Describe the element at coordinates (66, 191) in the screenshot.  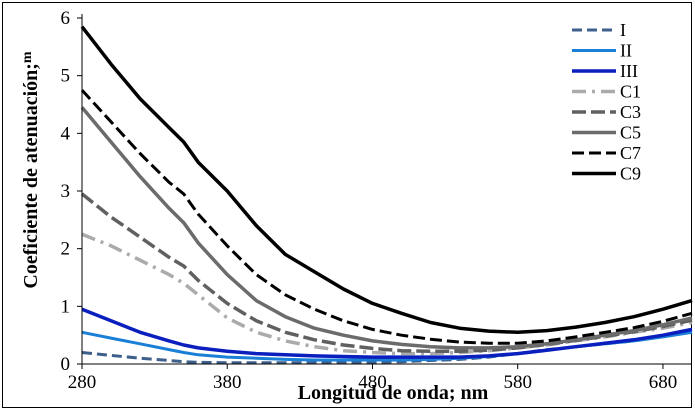
I see `y-tick-label: 3` at that location.